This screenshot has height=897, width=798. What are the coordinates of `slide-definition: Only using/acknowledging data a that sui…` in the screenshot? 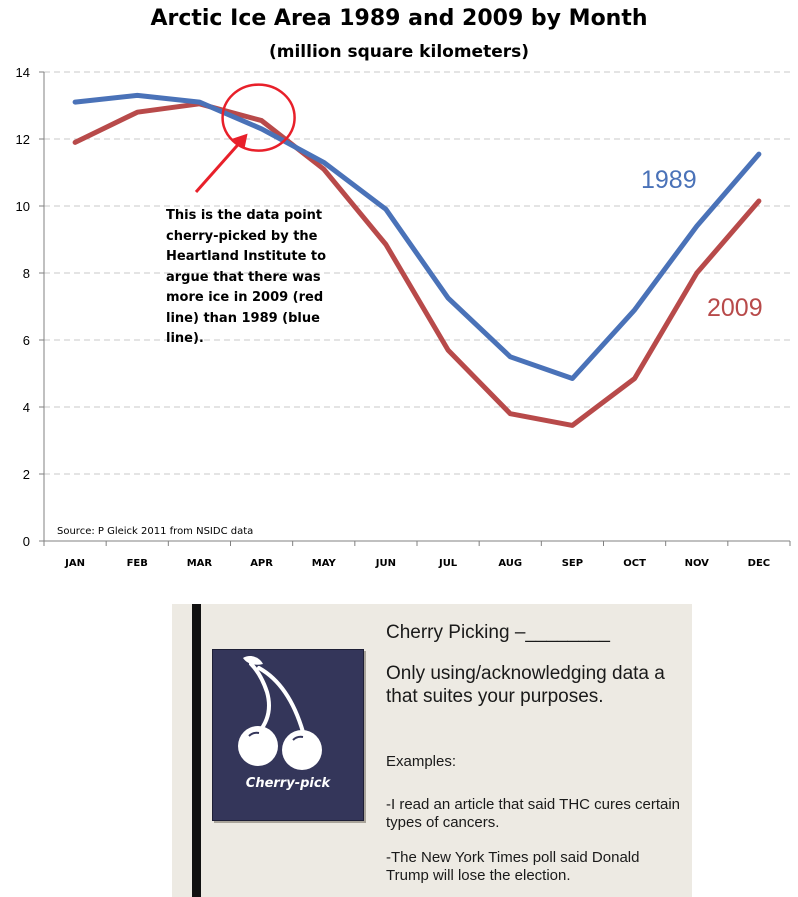 It's located at (525, 685).